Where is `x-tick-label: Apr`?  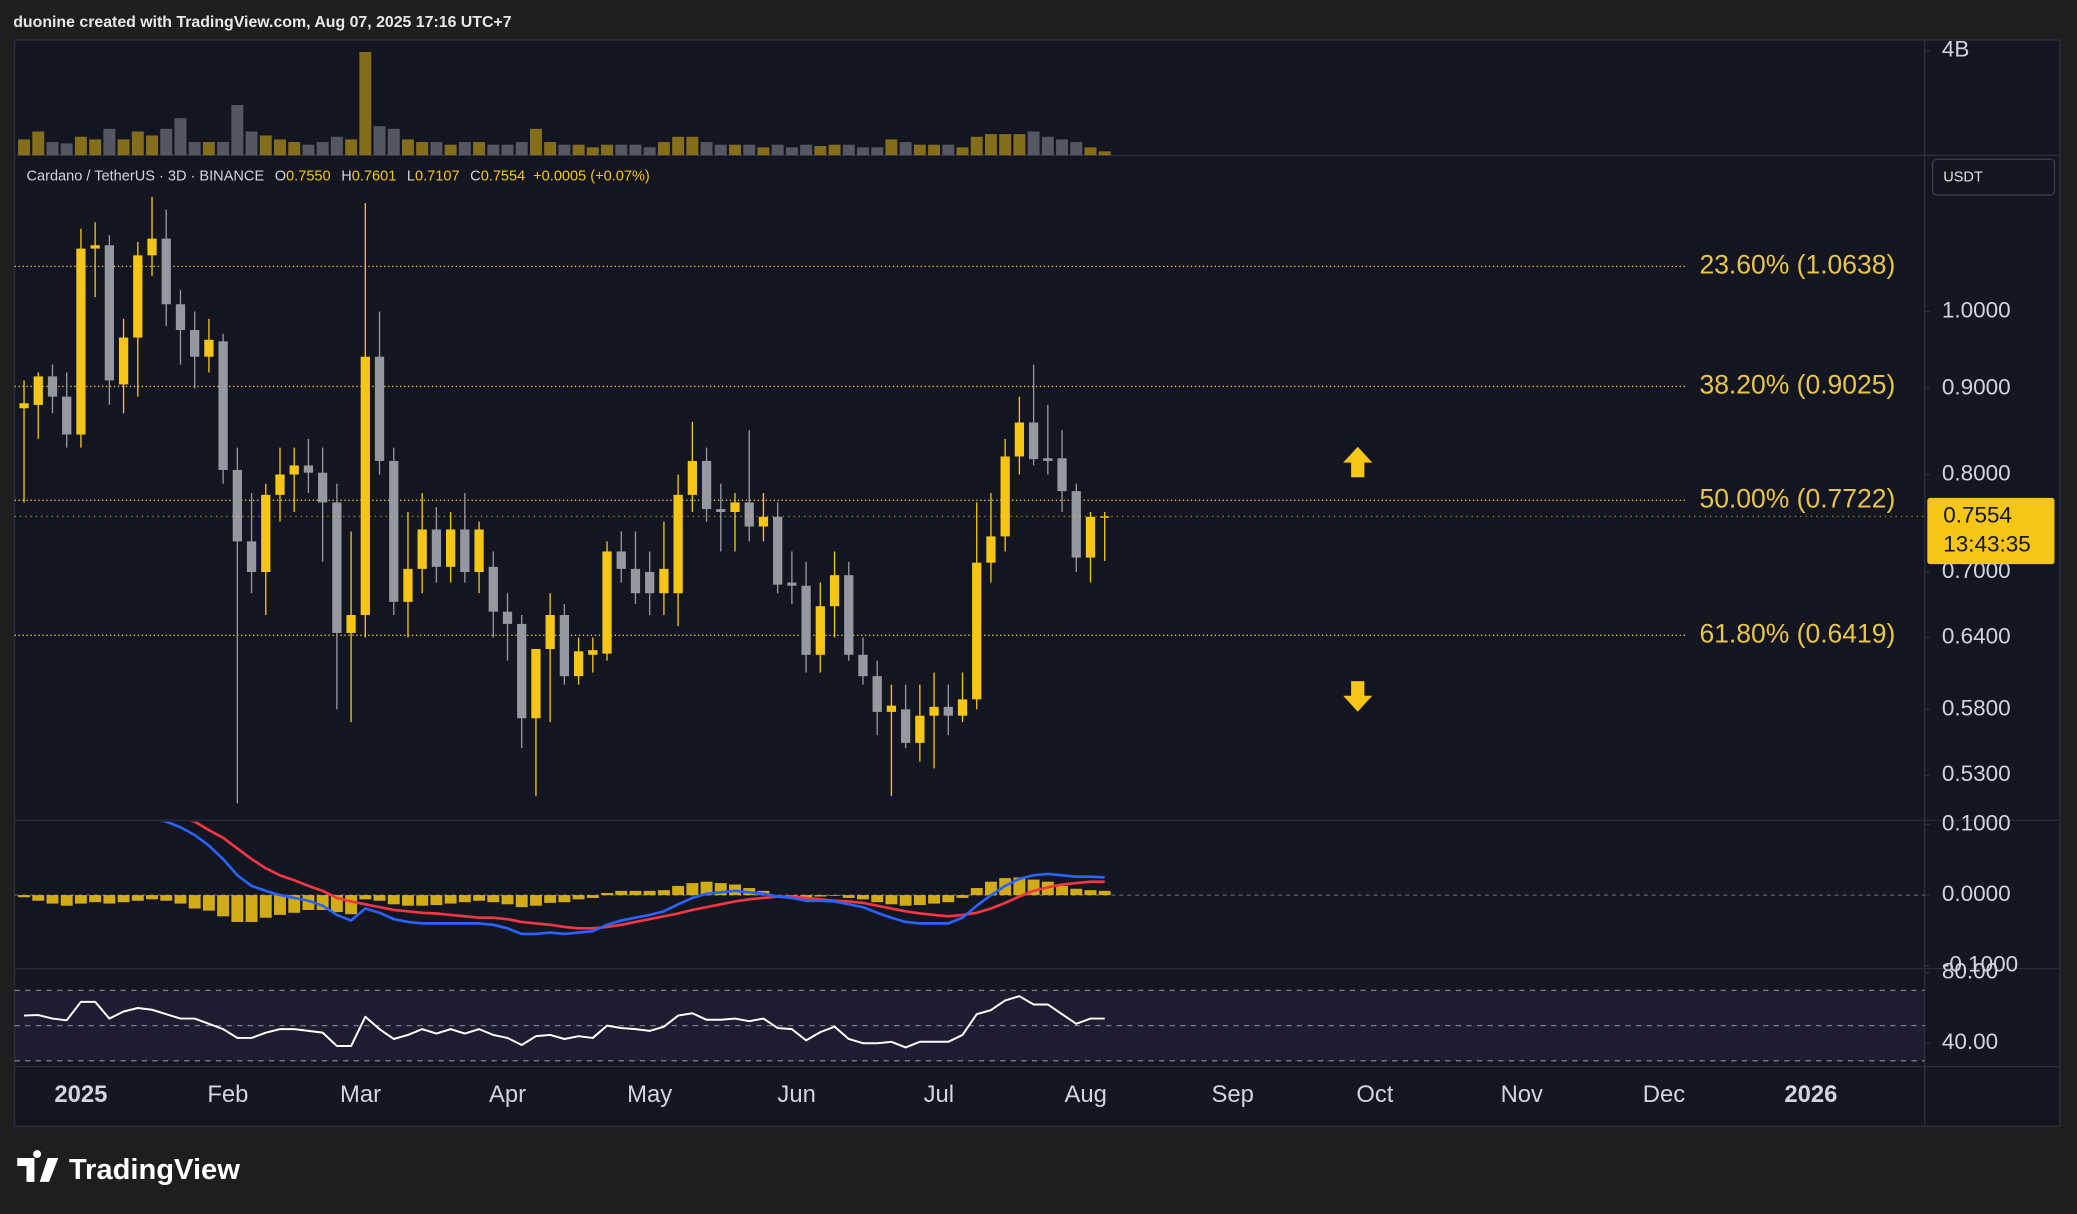
x-tick-label: Apr is located at coordinates (507, 1094).